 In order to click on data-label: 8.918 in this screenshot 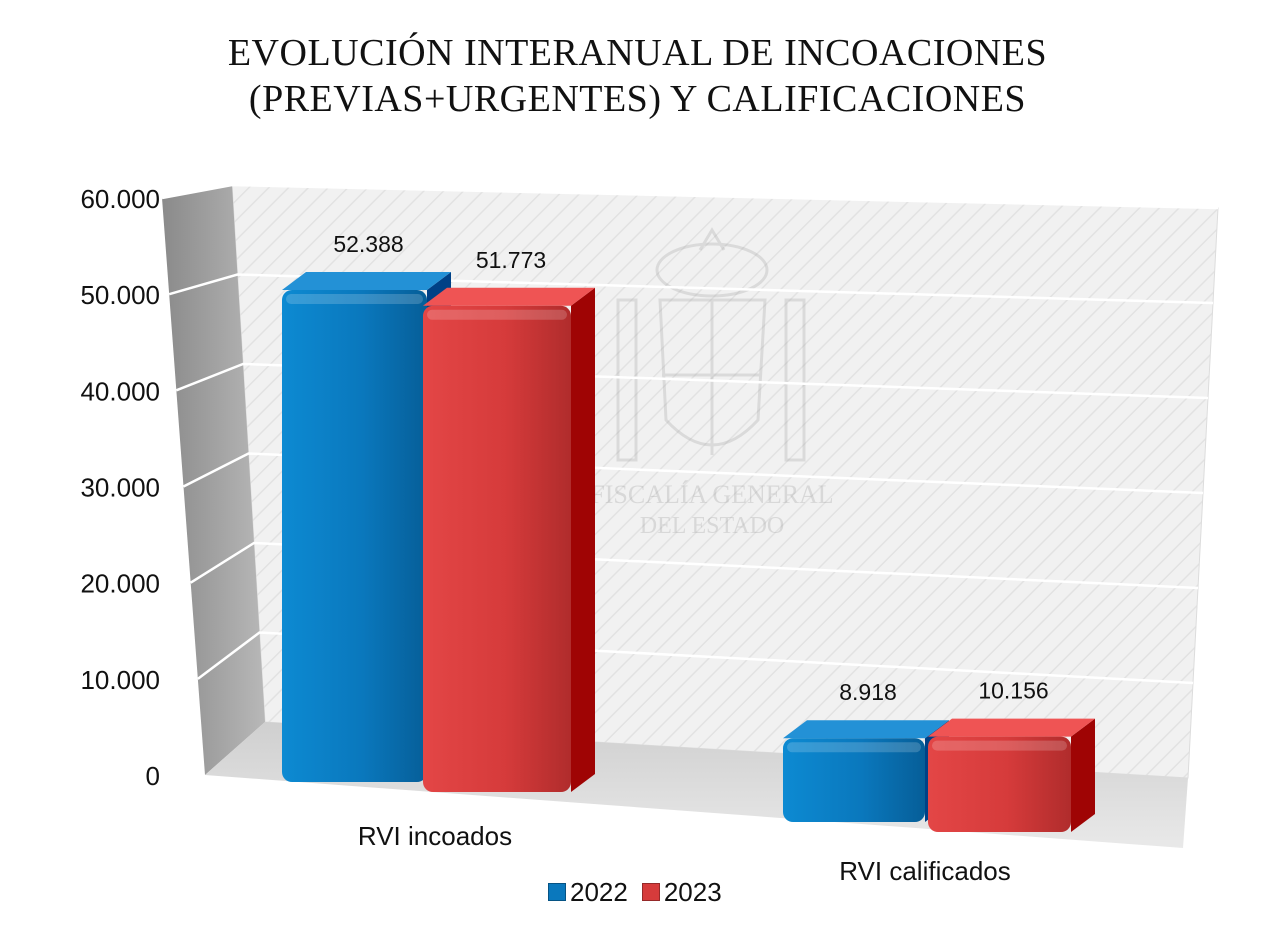, I will do `click(868, 692)`.